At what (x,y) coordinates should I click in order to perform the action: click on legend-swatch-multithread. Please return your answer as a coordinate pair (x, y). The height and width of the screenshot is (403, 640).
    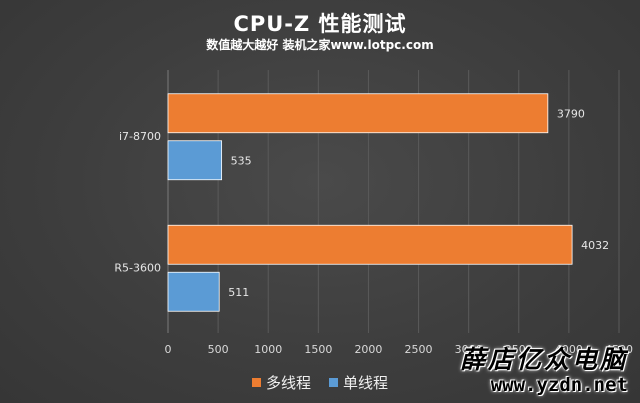
    Looking at the image, I should click on (256, 382).